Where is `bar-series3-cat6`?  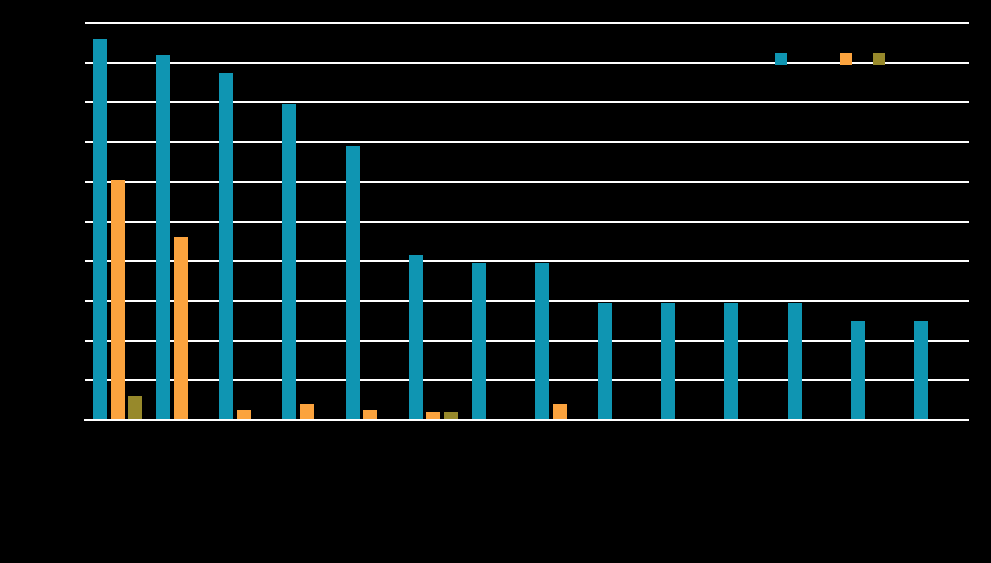
bar-series3-cat6 is located at coordinates (451, 416).